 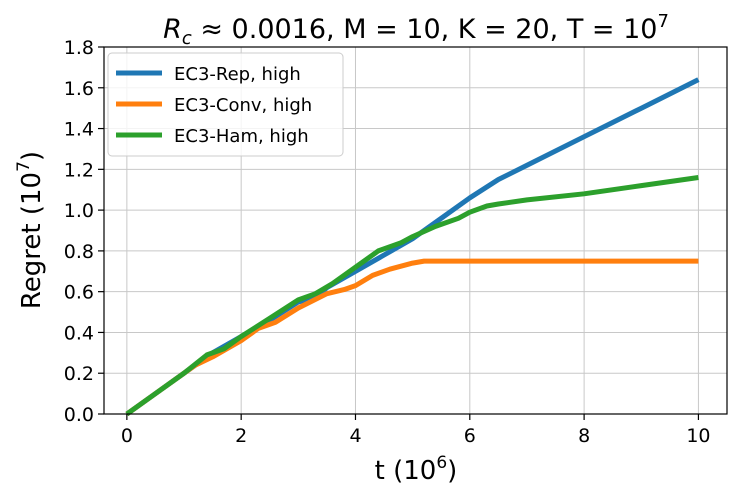 What do you see at coordinates (79, 211) in the screenshot?
I see `y-tick-label: 1.0` at bounding box center [79, 211].